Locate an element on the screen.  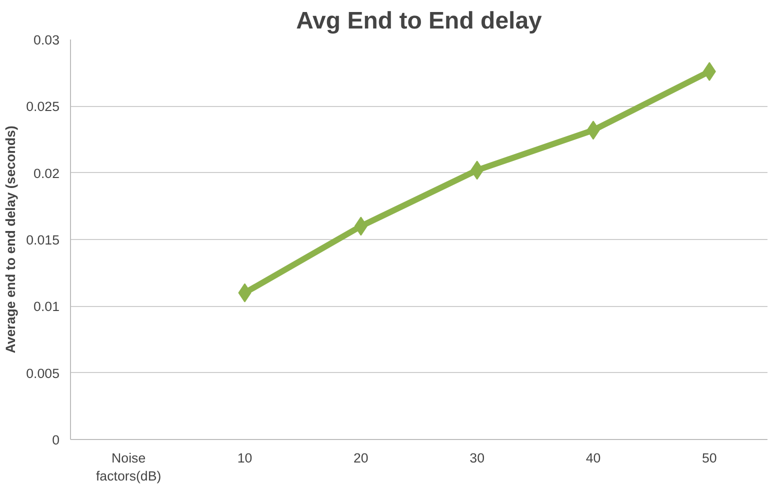
chart-title: Avg End to End delay is located at coordinates (419, 21).